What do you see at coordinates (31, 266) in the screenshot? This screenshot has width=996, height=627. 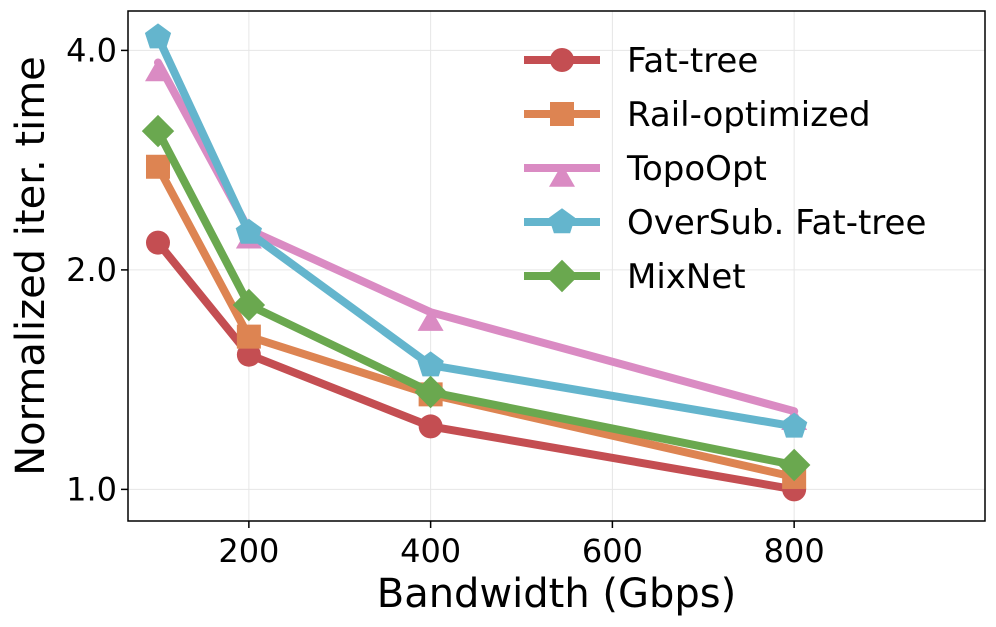 I see `y-axis-label: Normalized iter. time` at bounding box center [31, 266].